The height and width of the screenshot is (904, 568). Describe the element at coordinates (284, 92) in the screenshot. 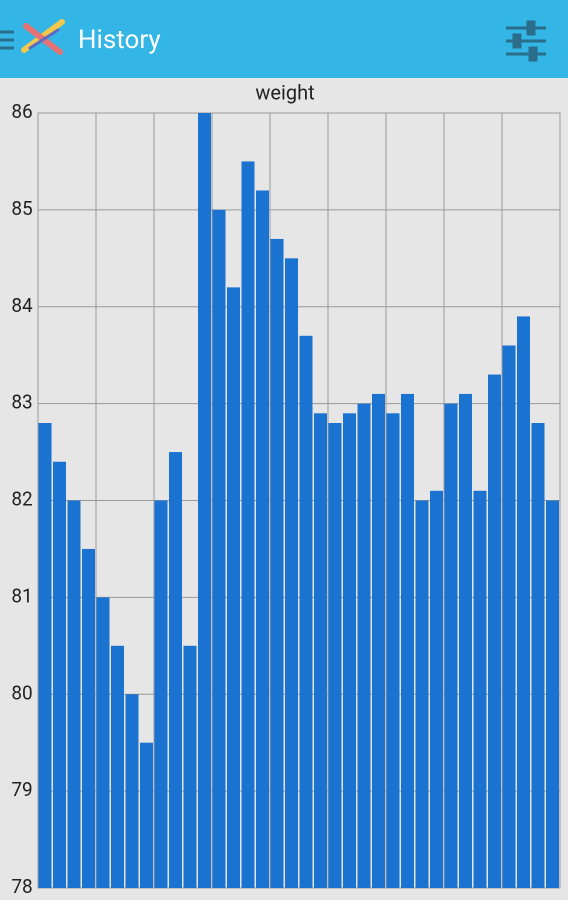

I see `chart-title: weight` at that location.